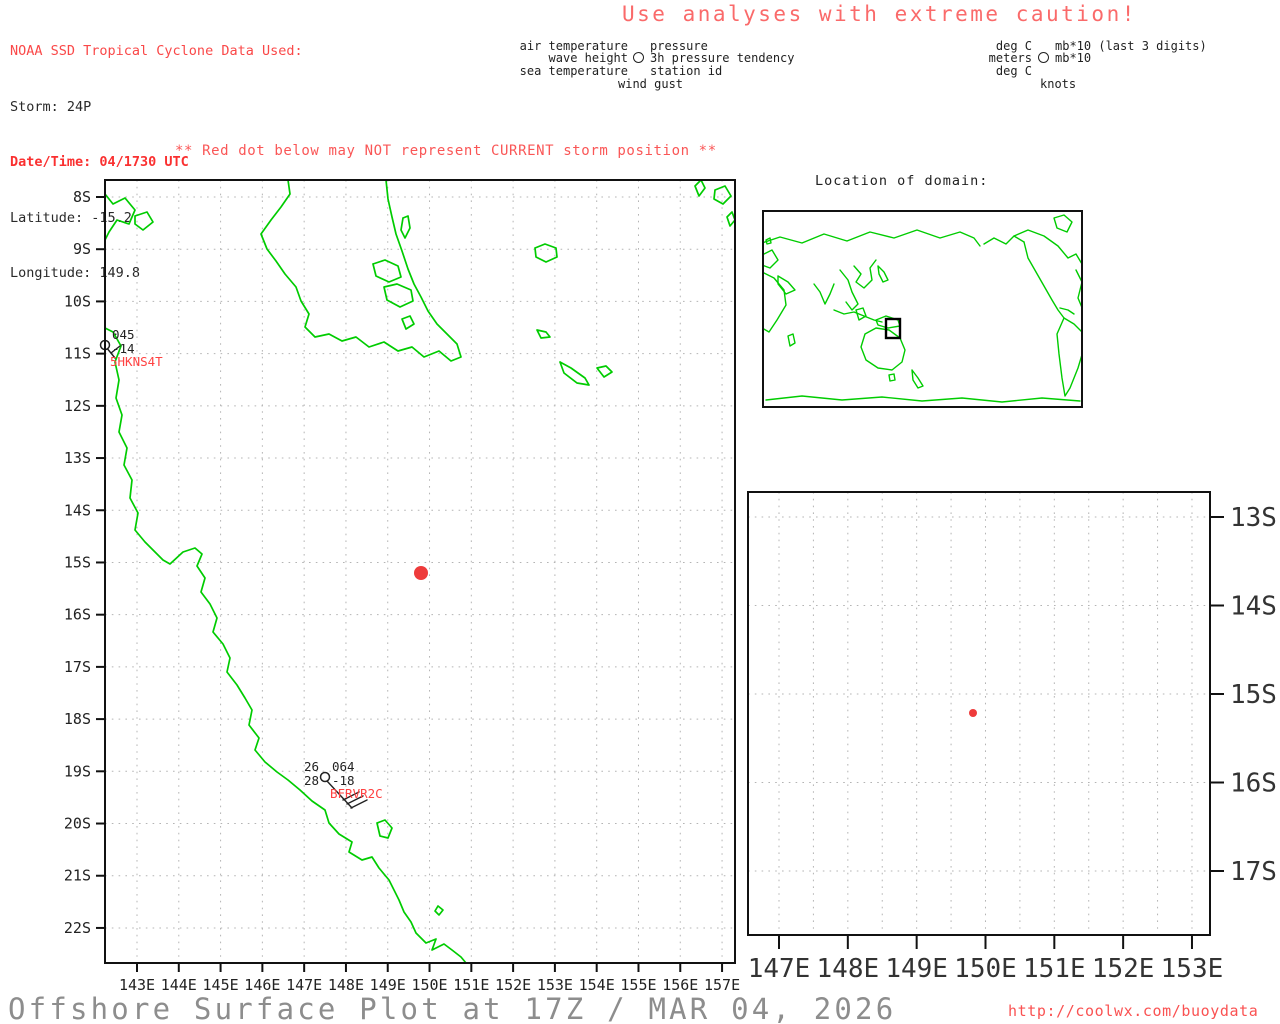  What do you see at coordinates (573, 46) in the screenshot?
I see `legend-air-temperature: air temperature` at bounding box center [573, 46].